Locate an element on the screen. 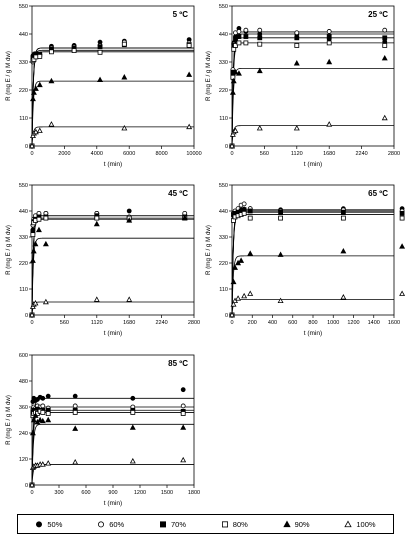 This screenshot has width=411, height=550. y-tick-label: 360 is located at coordinates (23, 408).